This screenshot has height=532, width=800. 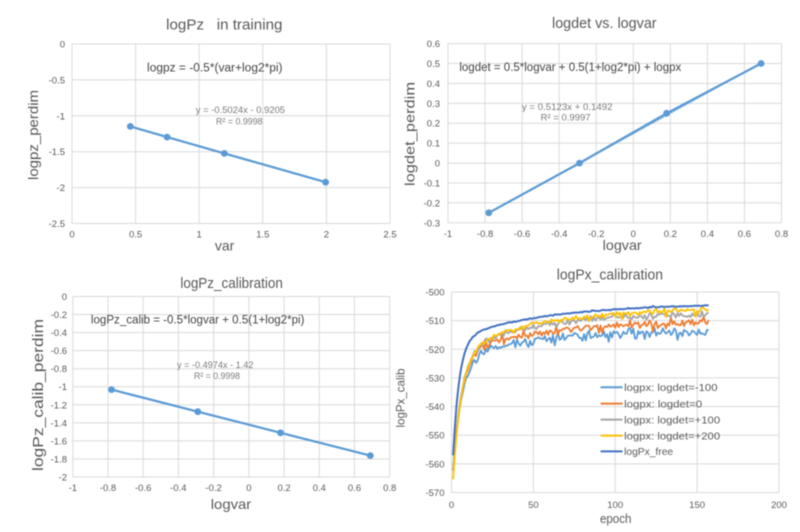 I want to click on svg-text: logPz_calib_perdim, so click(x=38, y=395).